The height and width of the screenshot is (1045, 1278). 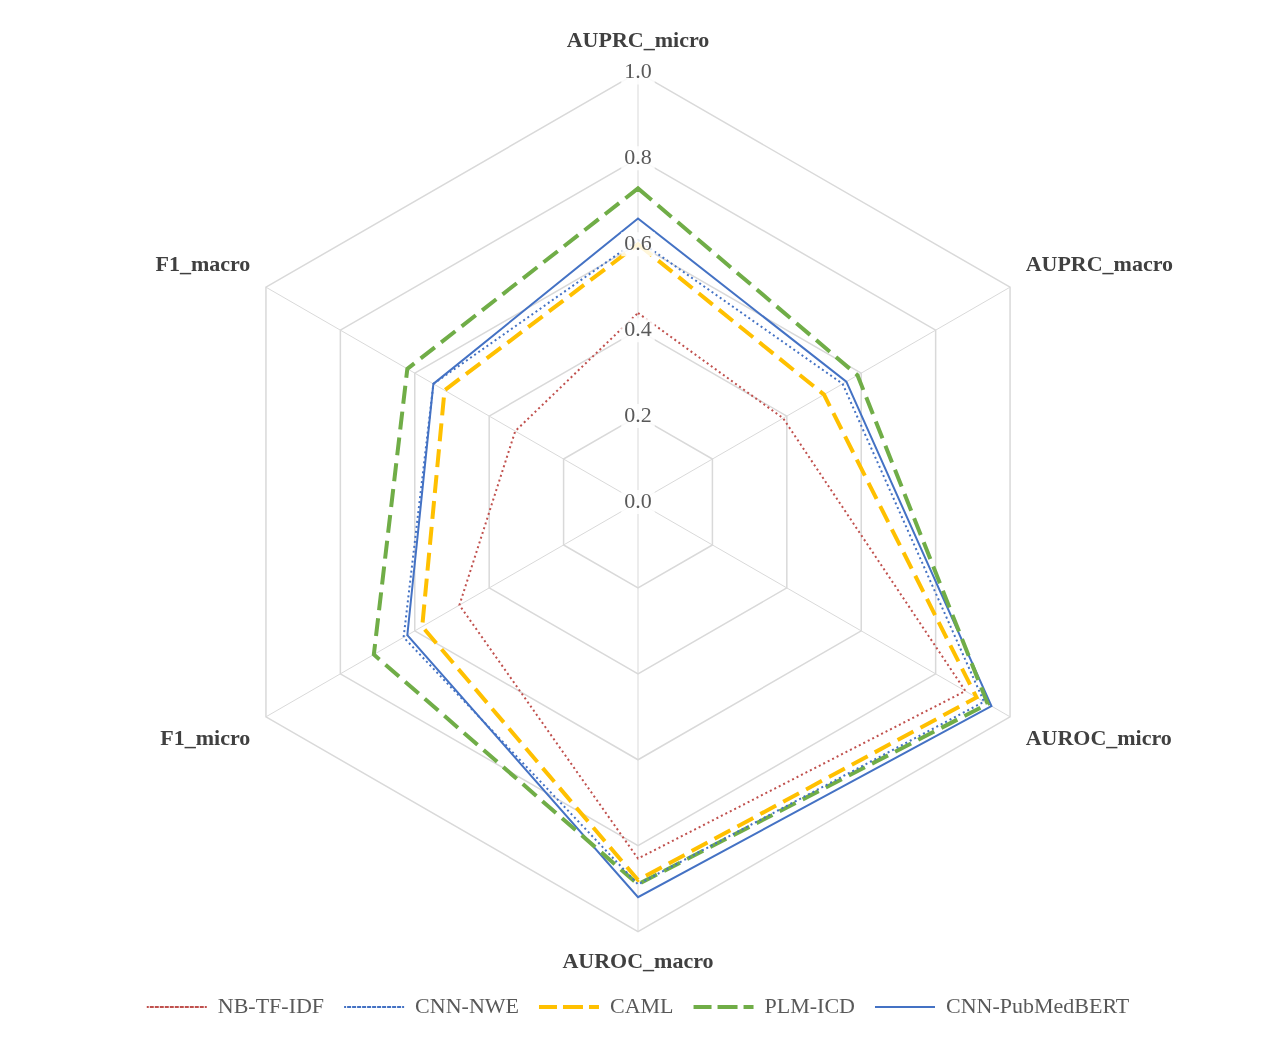 I want to click on legend-label: NB-TF-IDF, so click(x=271, y=1005).